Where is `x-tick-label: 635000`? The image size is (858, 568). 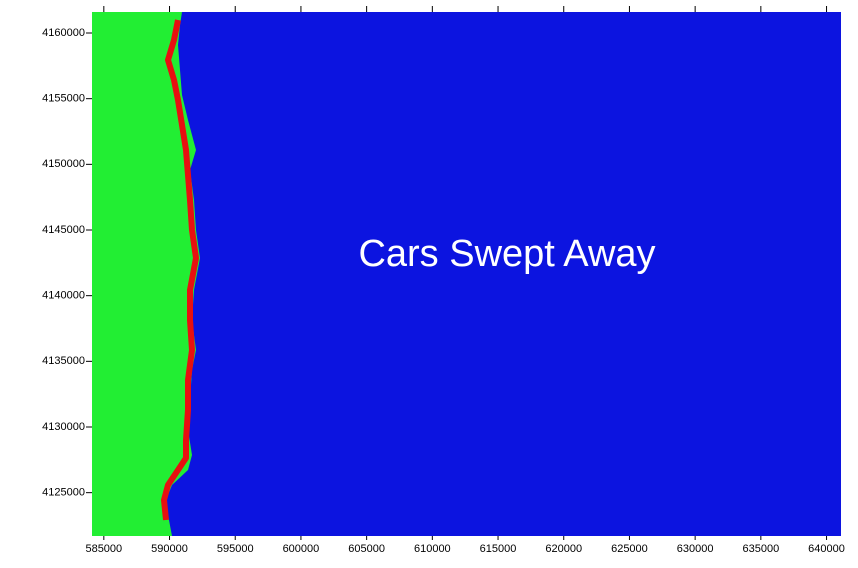
x-tick-label: 635000 is located at coordinates (760, 549).